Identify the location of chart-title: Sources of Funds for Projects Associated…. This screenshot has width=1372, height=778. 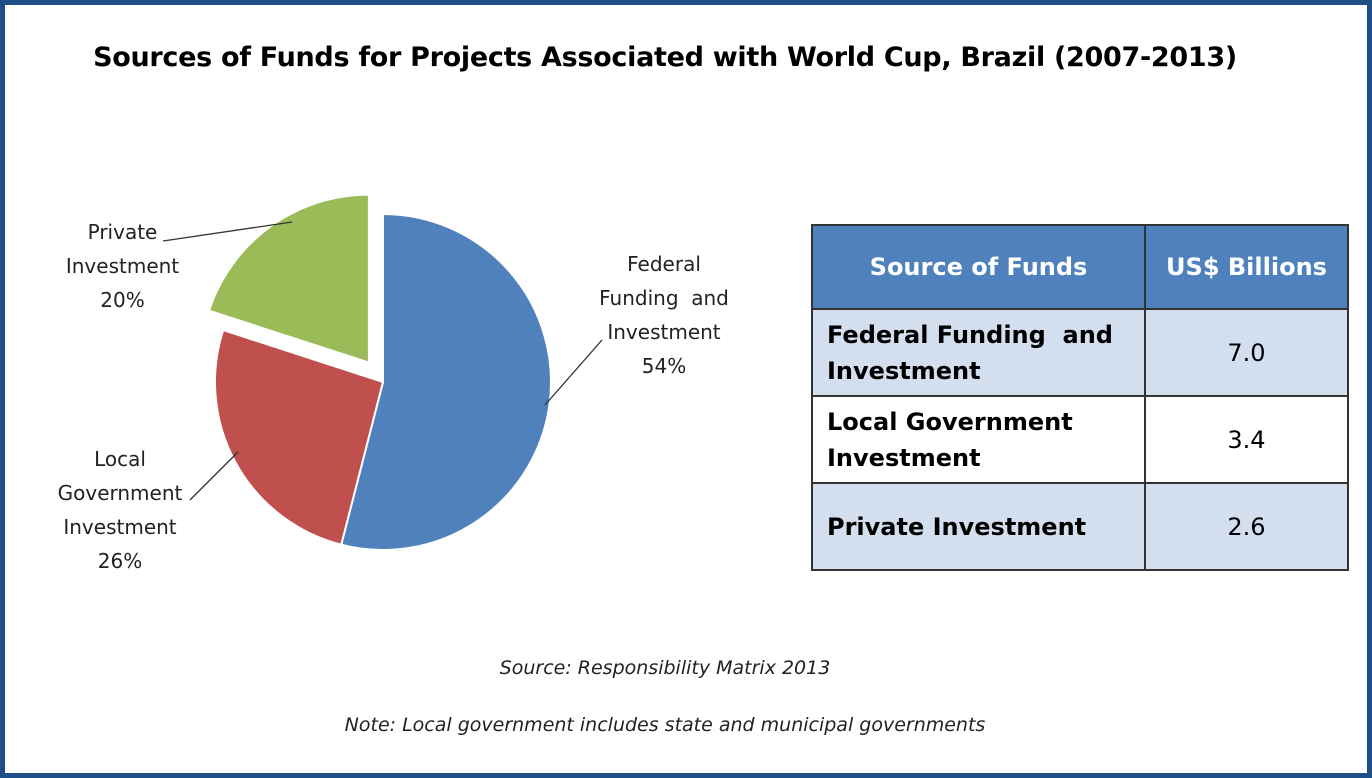
(665, 57).